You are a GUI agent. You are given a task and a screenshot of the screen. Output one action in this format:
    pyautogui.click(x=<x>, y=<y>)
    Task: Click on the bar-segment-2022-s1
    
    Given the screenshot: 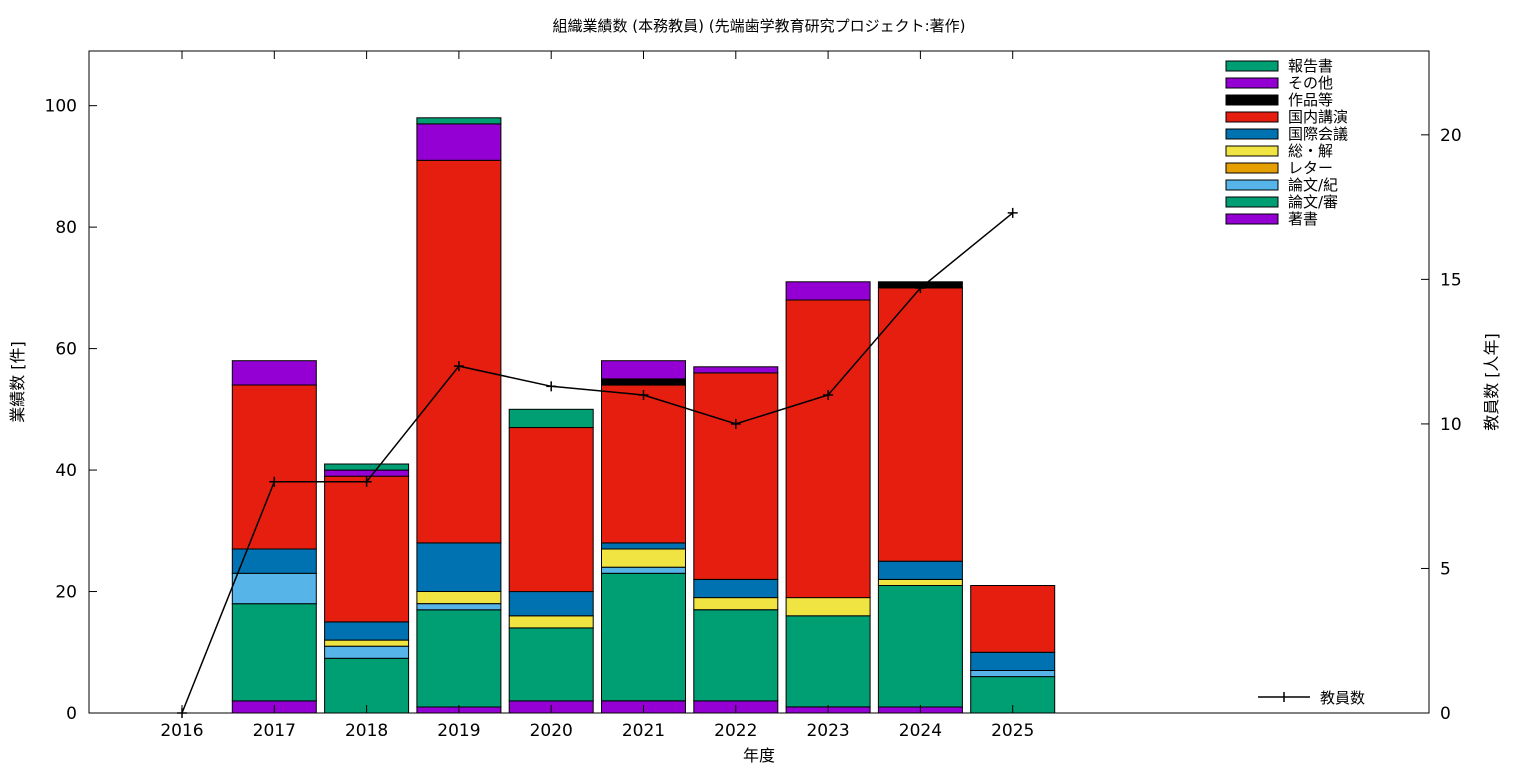 What is the action you would take?
    pyautogui.click(x=736, y=655)
    